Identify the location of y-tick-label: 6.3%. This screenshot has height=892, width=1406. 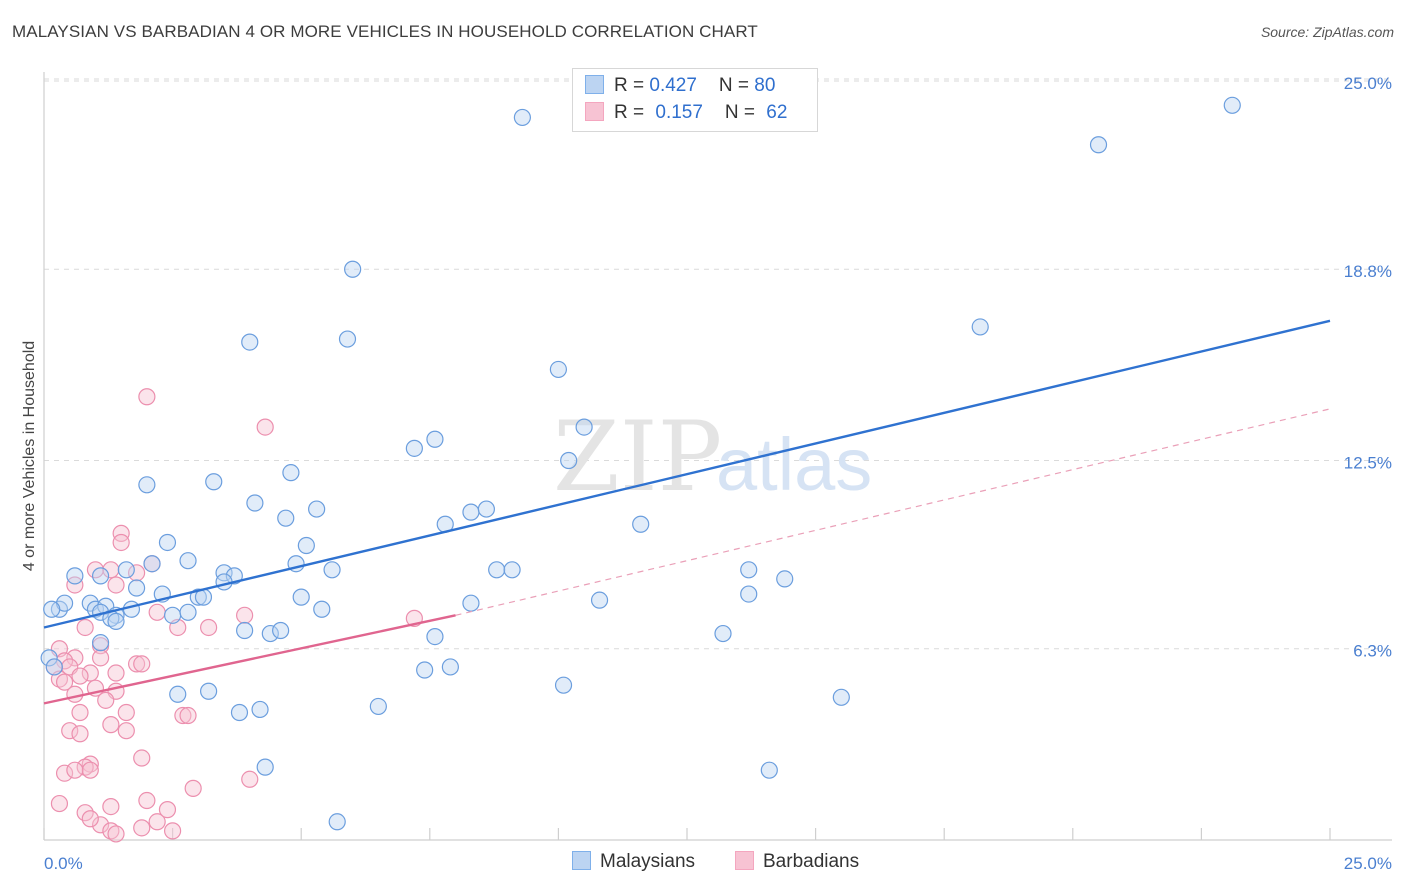
(1372, 651).